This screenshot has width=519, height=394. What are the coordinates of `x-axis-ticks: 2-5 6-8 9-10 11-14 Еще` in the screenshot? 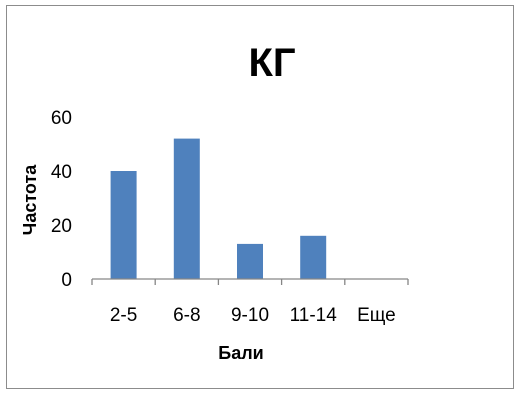 It's located at (250, 302).